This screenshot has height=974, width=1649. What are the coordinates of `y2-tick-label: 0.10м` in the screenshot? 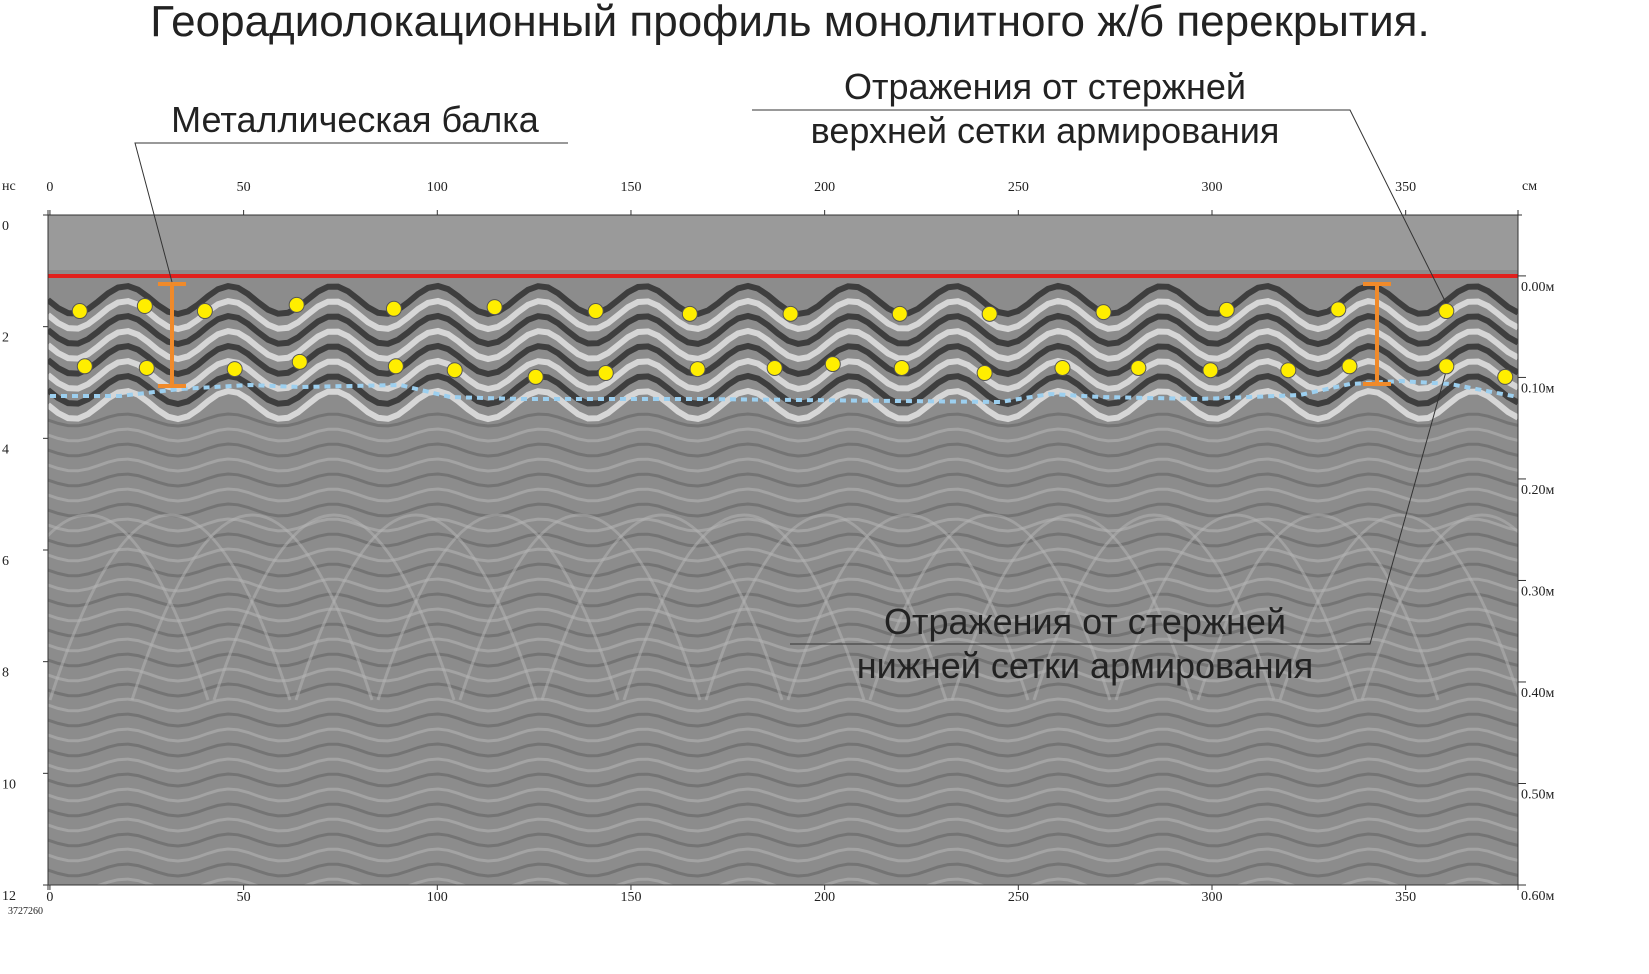 It's located at (1538, 388).